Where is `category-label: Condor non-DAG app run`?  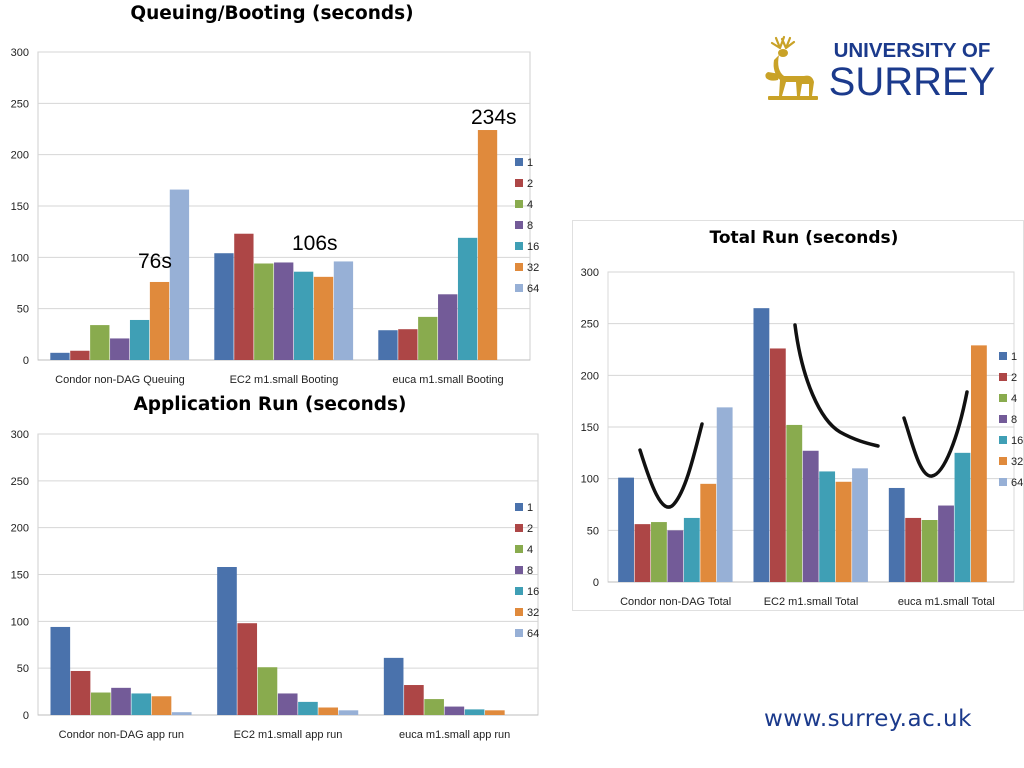
category-label: Condor non-DAG app run is located at coordinates (121, 735).